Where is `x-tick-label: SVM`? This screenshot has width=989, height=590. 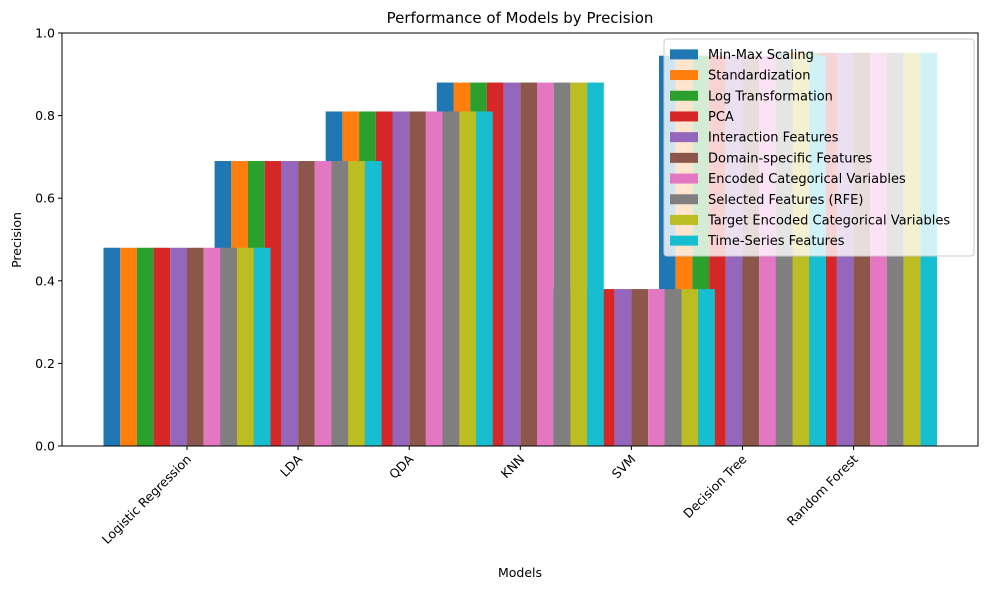 x-tick-label: SVM is located at coordinates (624, 467).